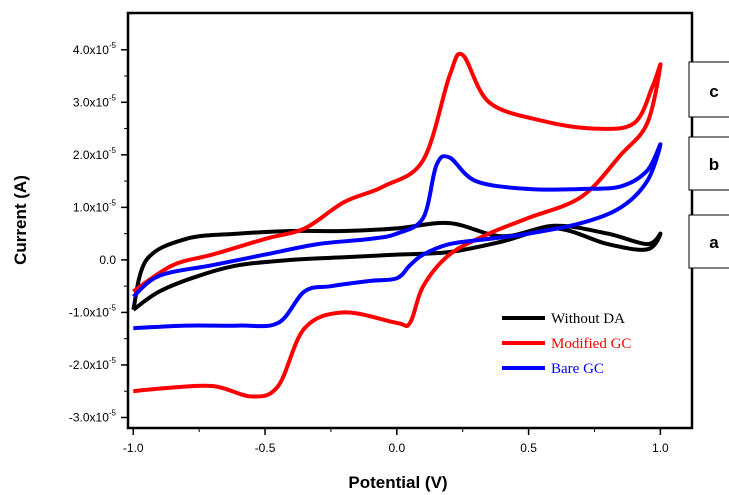 The width and height of the screenshot is (729, 495). I want to click on annotation-label-c: c, so click(713, 91).